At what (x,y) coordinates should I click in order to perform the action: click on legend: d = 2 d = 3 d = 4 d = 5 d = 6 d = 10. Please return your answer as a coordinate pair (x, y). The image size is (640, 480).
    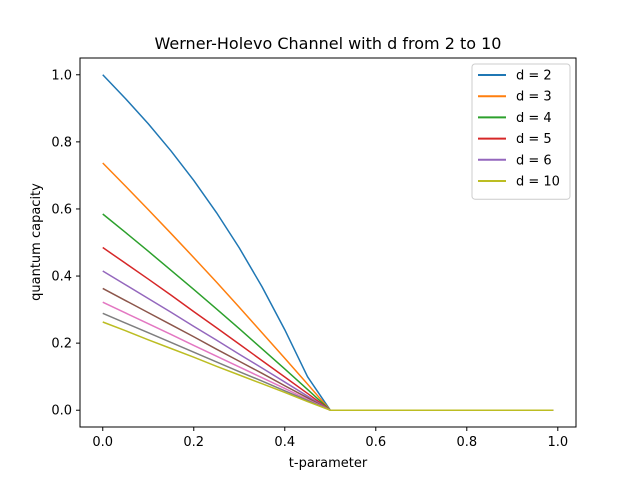
    Looking at the image, I should click on (521, 131).